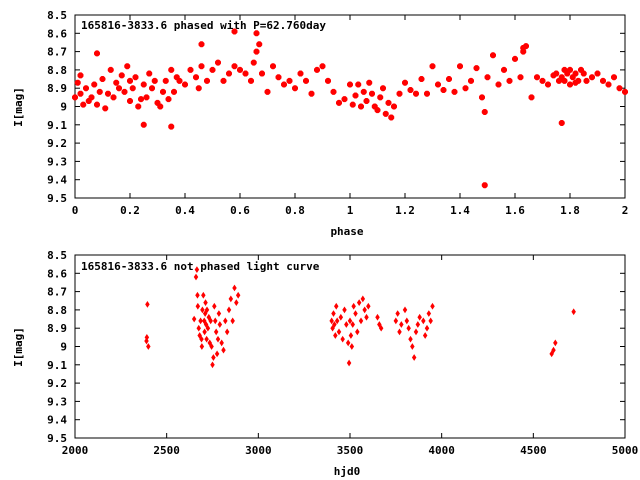 Image resolution: width=640 pixels, height=480 pixels. I want to click on phased-x-tick-label: 2, so click(625, 210).